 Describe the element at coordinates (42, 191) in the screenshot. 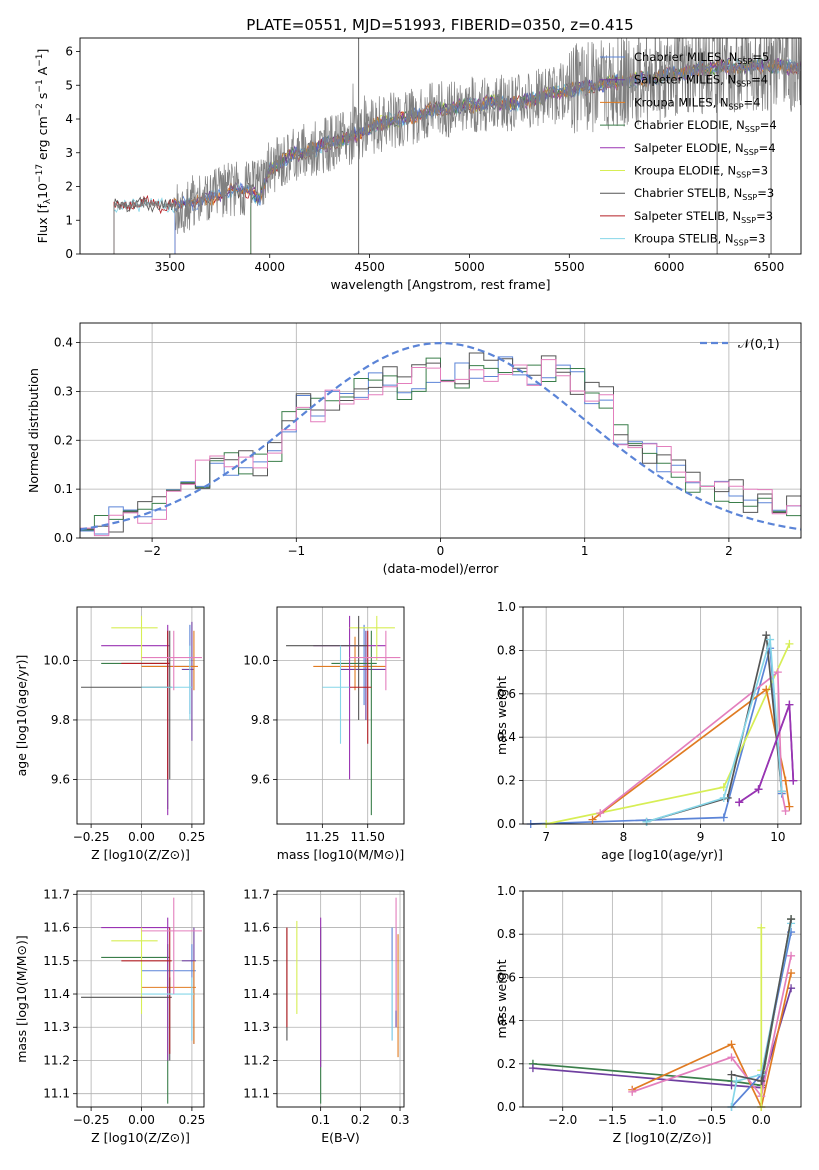

I see `y-axis-label-part: 10` at that location.